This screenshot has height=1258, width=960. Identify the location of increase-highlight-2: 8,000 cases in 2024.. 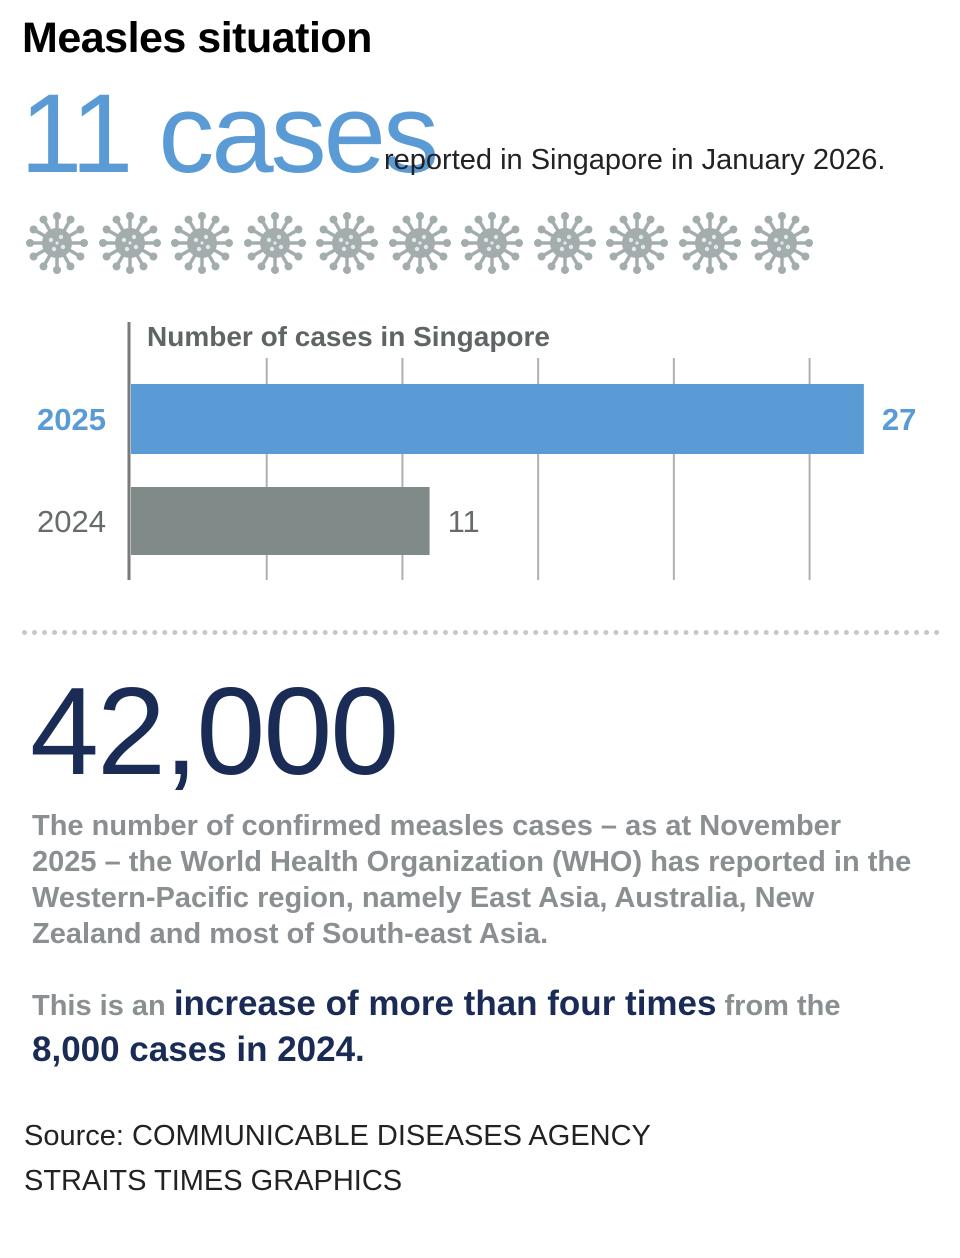
(198, 1049).